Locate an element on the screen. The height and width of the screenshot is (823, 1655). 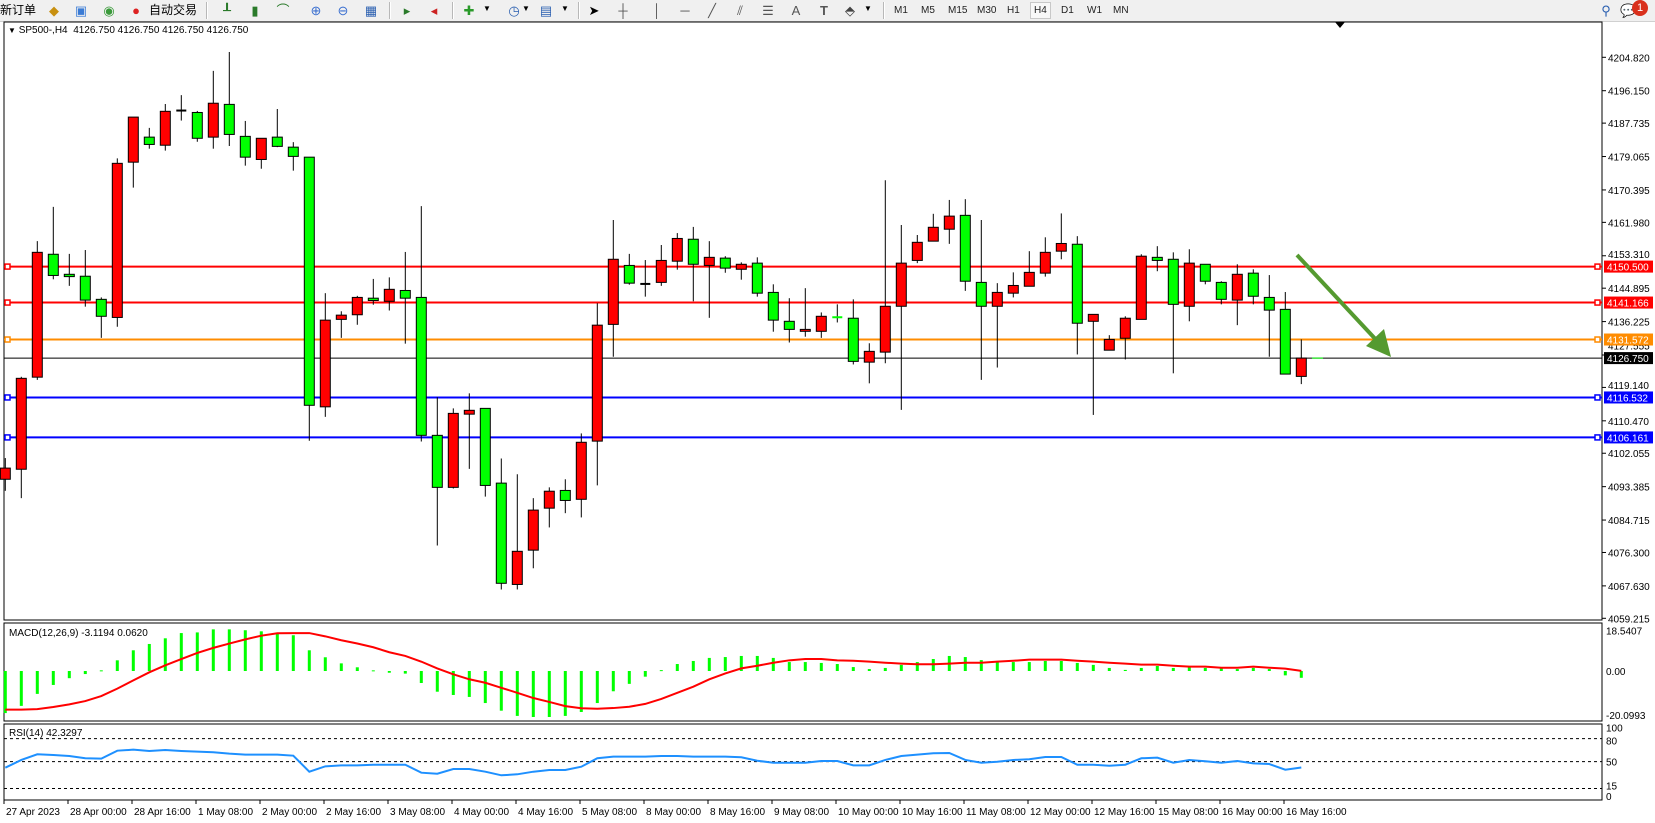
time-axis-label: 10 May 00:00 is located at coordinates (868, 812).